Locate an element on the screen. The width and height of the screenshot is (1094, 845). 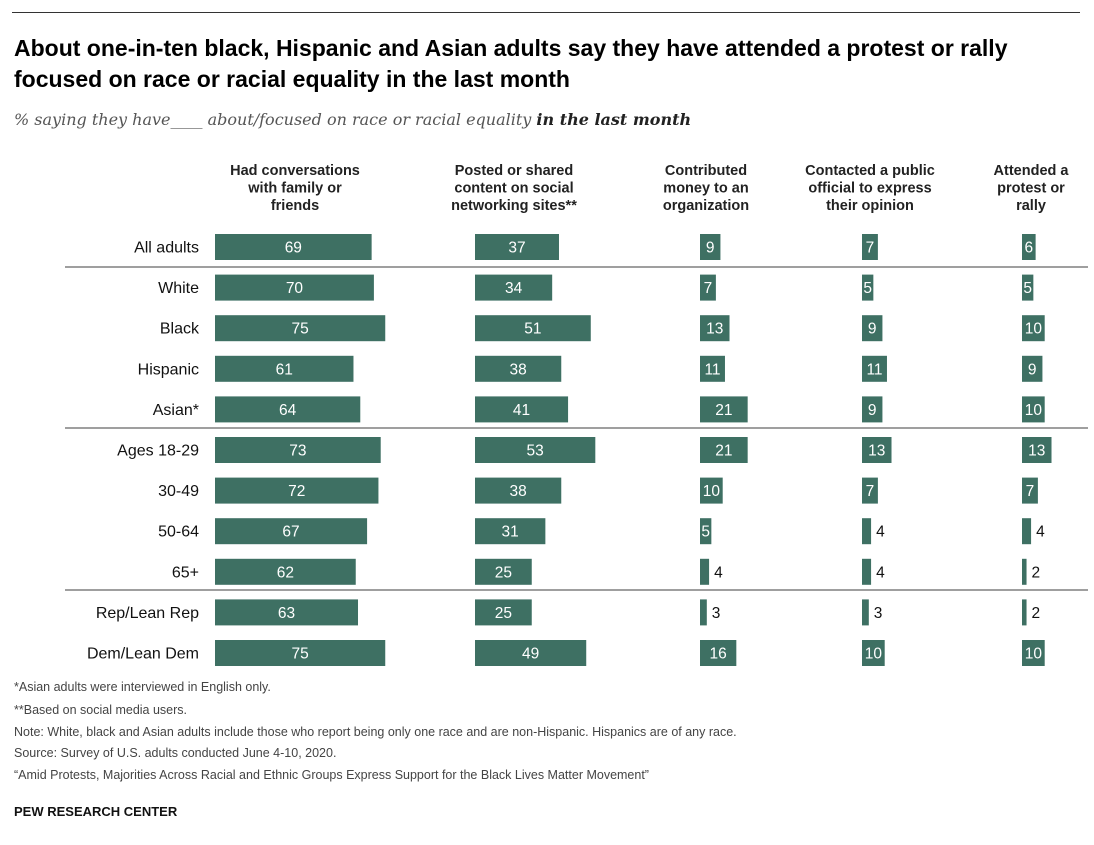
column-header-line: Attended a is located at coordinates (1032, 171).